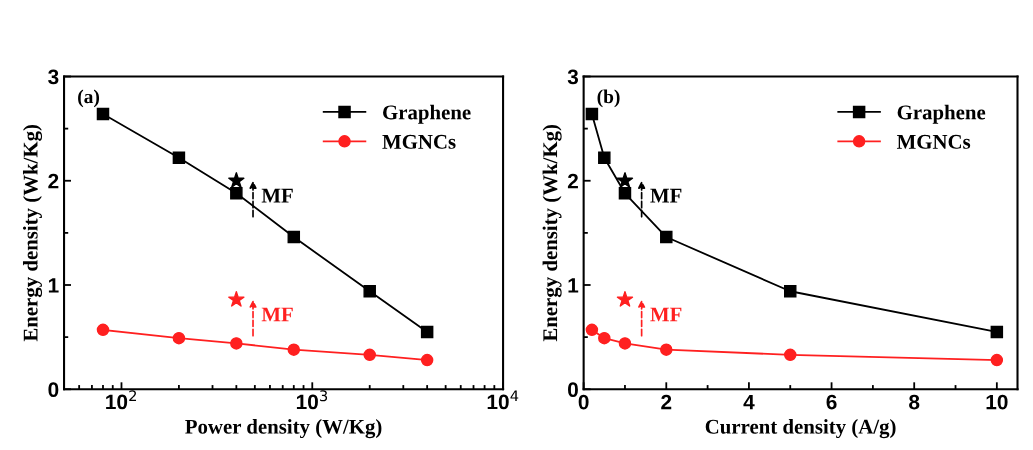 This screenshot has height=450, width=1033. What do you see at coordinates (121, 400) in the screenshot?
I see `x-tick-label: 10$^{2}$` at bounding box center [121, 400].